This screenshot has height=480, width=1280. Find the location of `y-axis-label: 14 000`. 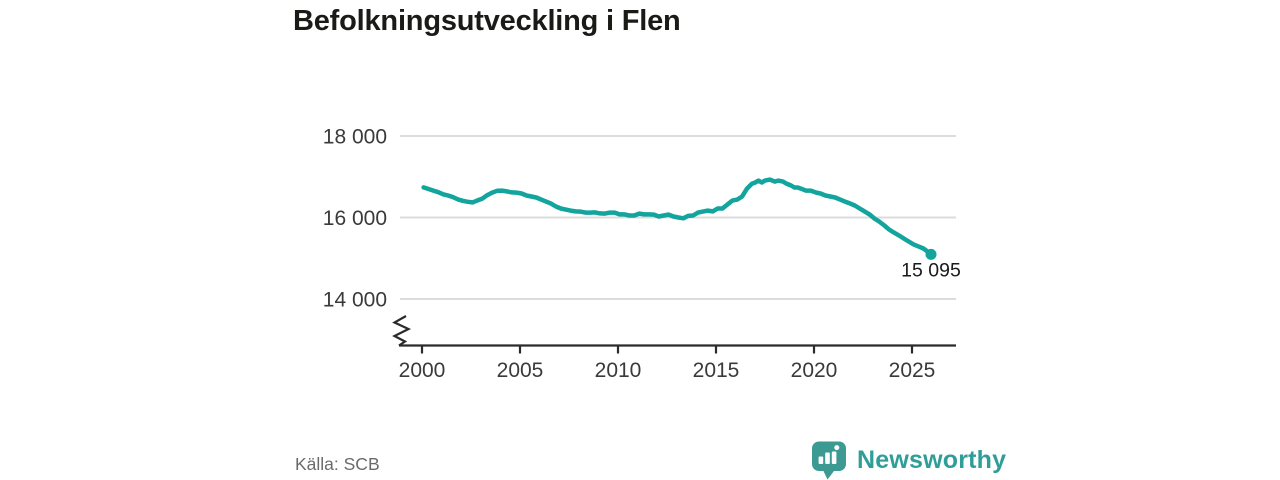

y-axis-label: 14 000 is located at coordinates (355, 300).